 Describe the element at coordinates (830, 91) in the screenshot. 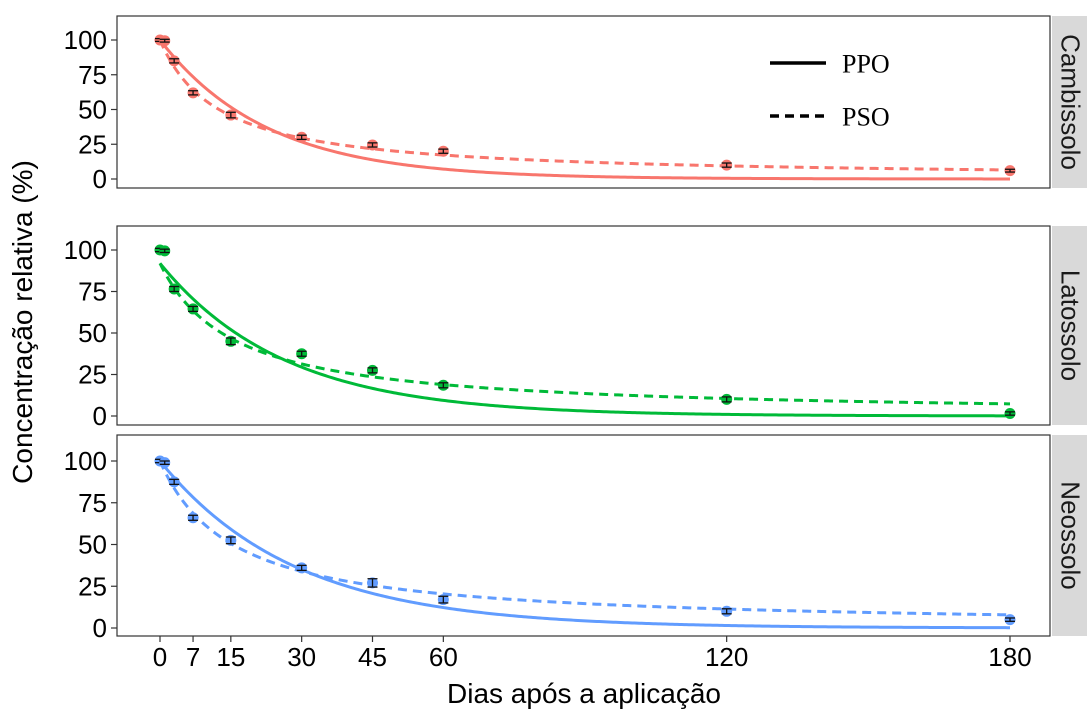

I see `legend: PPO PSO` at that location.